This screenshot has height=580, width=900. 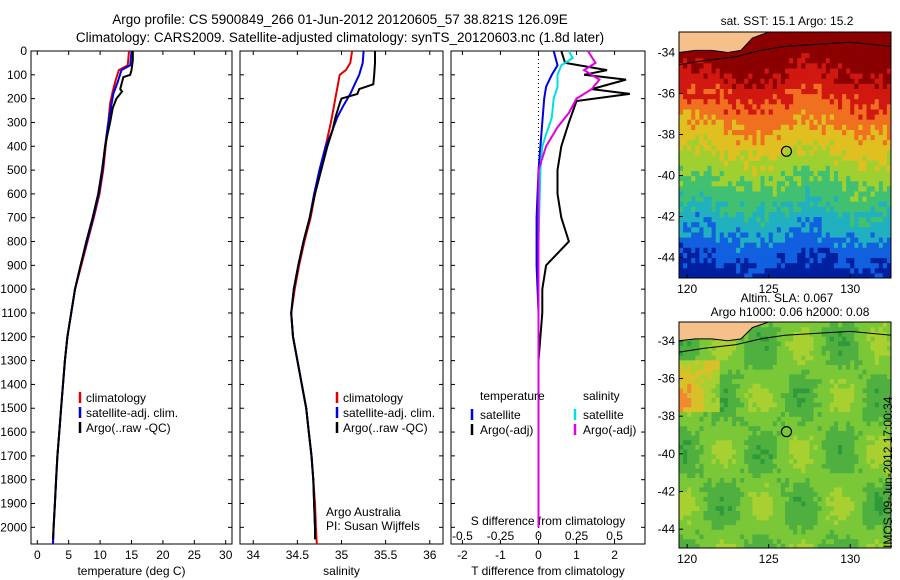 What do you see at coordinates (254, 555) in the screenshot?
I see `salinity-x-tick-label: 34` at bounding box center [254, 555].